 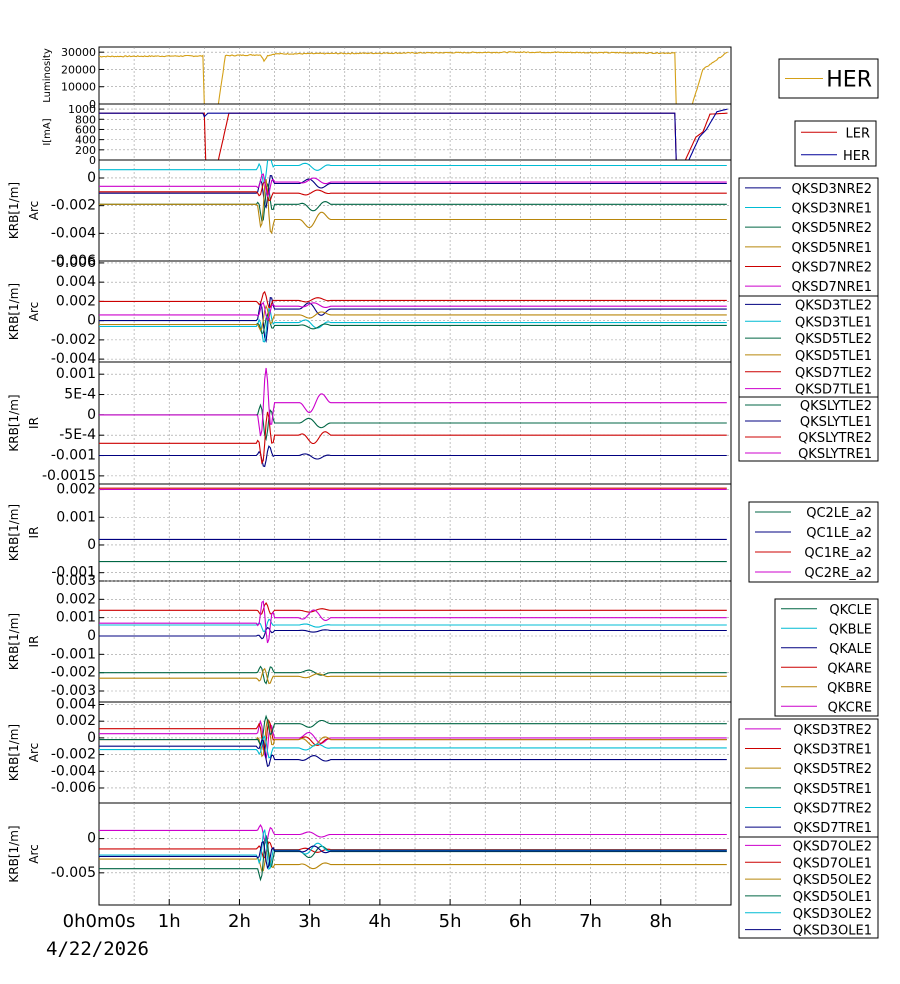 I want to click on series-line-QKSD7TLE1, so click(x=413, y=311).